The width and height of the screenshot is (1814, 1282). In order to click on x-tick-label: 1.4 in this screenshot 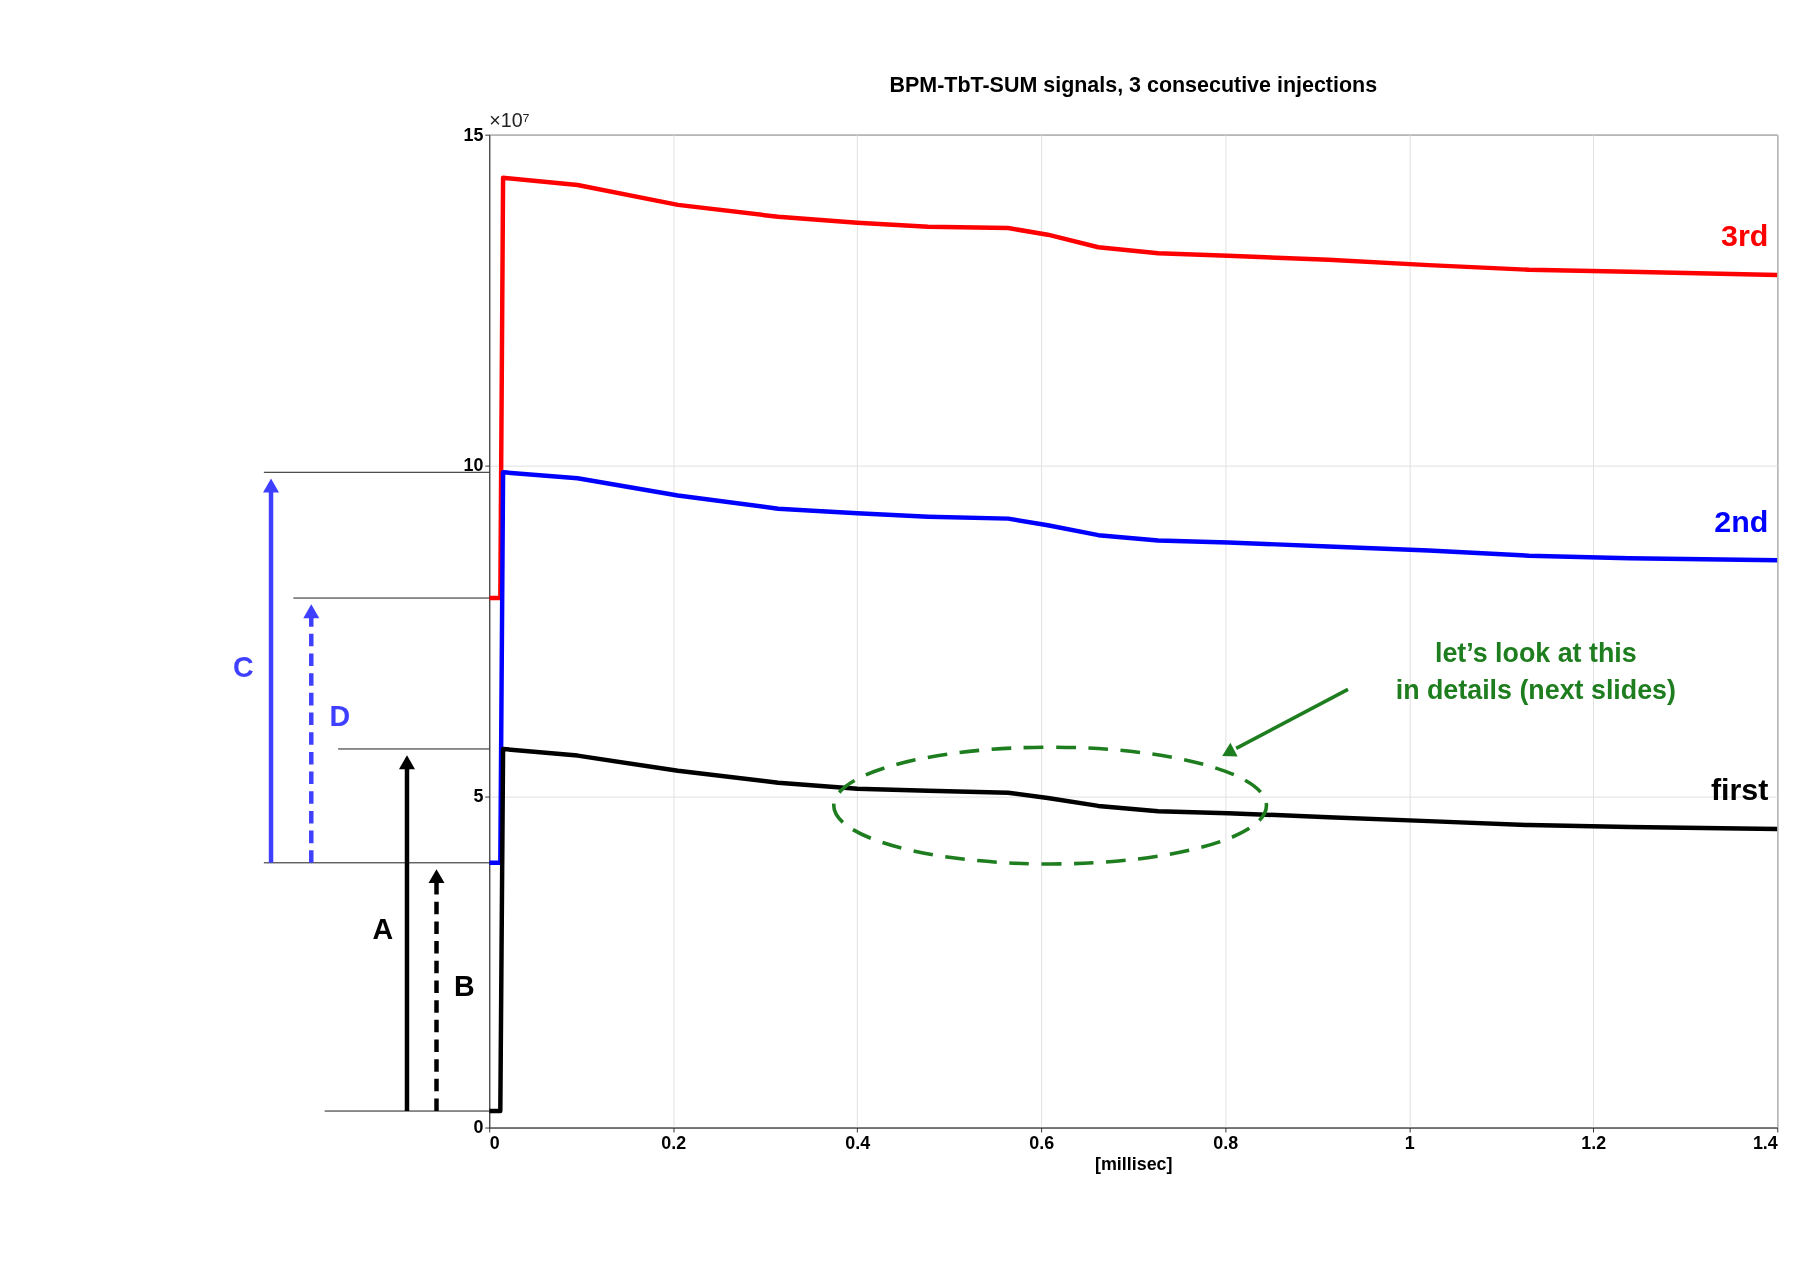, I will do `click(1765, 1142)`.